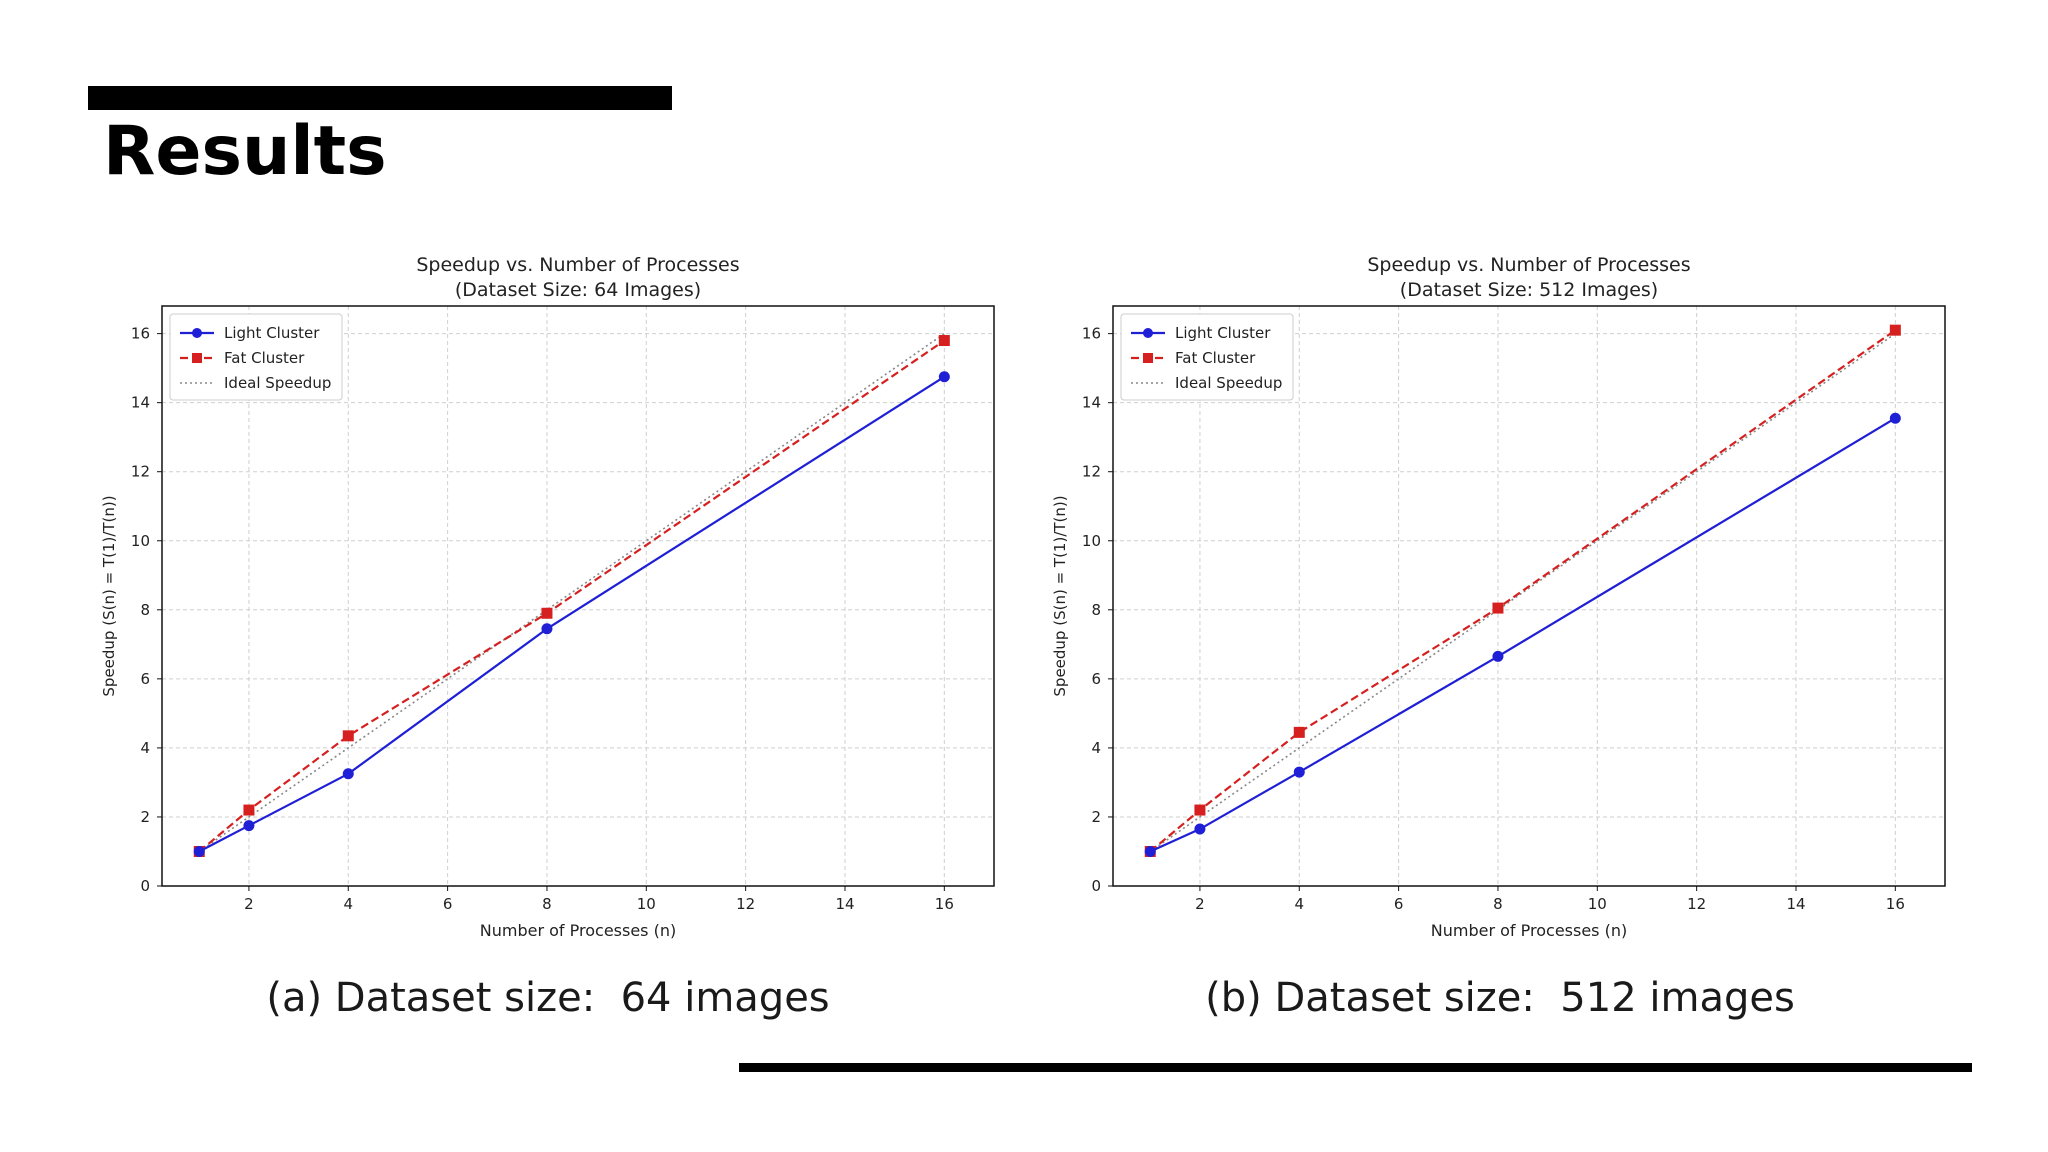 The image size is (2048, 1152). What do you see at coordinates (1529, 290) in the screenshot?
I see `chart-subtitle: (Dataset Size: 512 Images)` at bounding box center [1529, 290].